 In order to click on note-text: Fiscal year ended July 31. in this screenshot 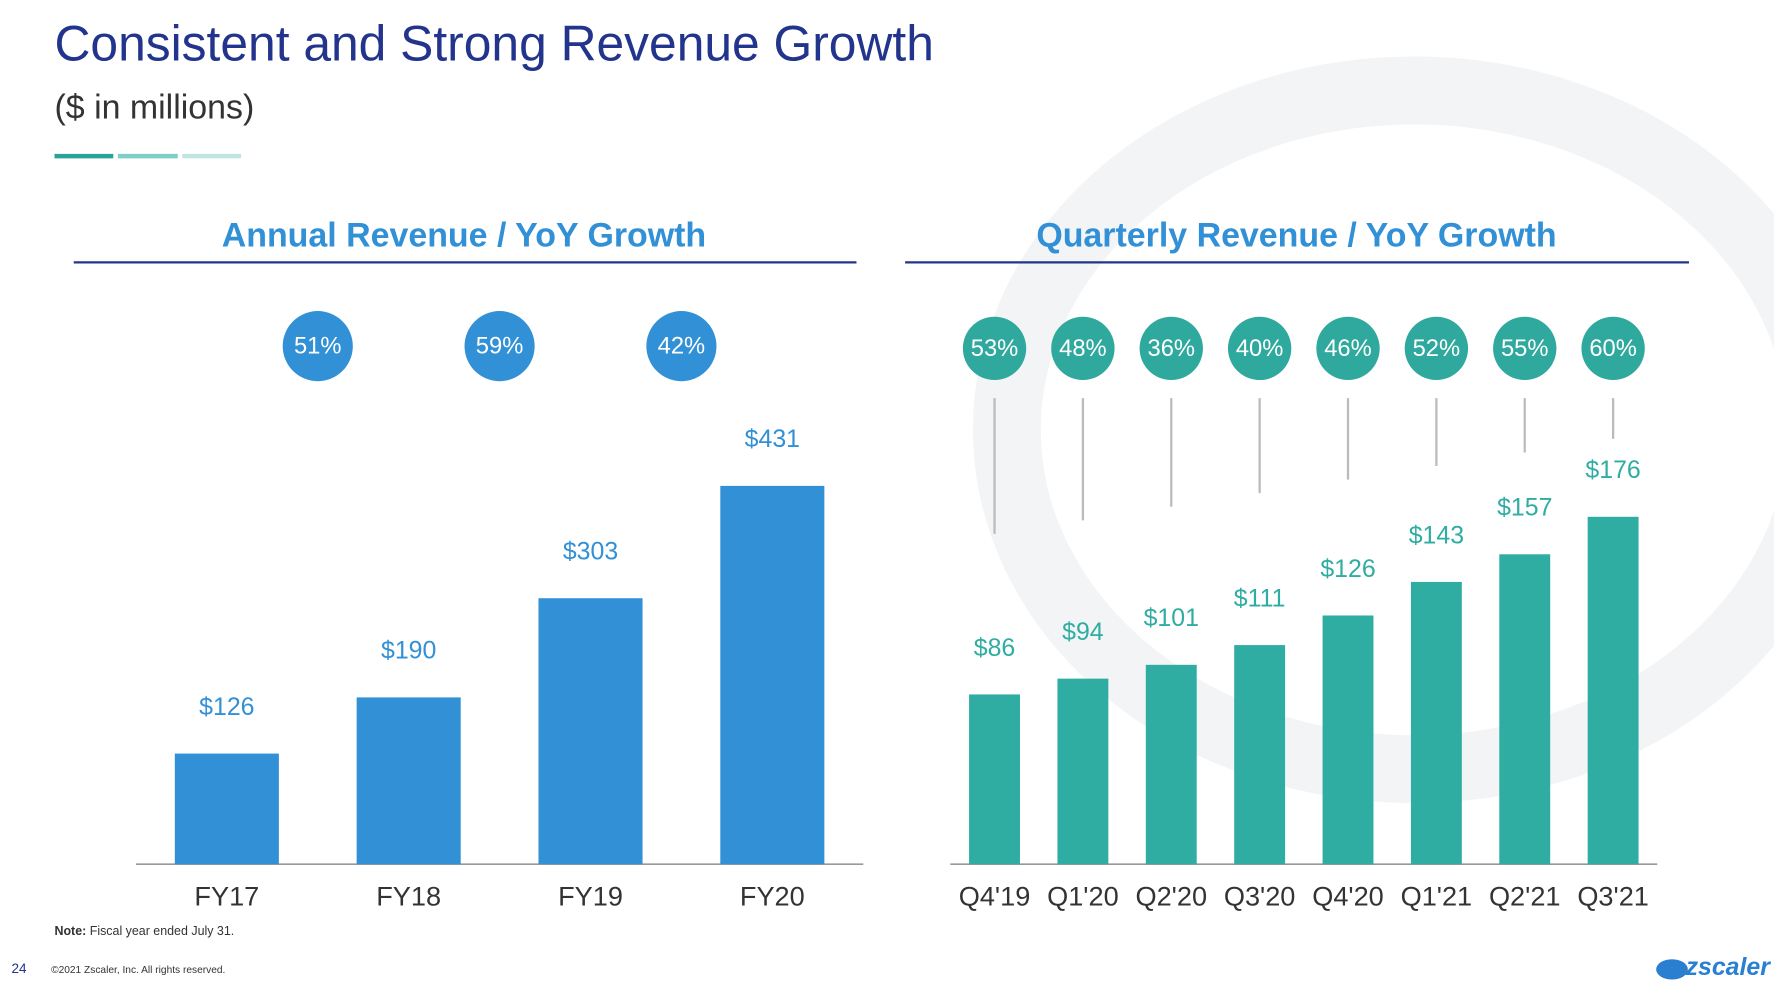, I will do `click(162, 931)`.